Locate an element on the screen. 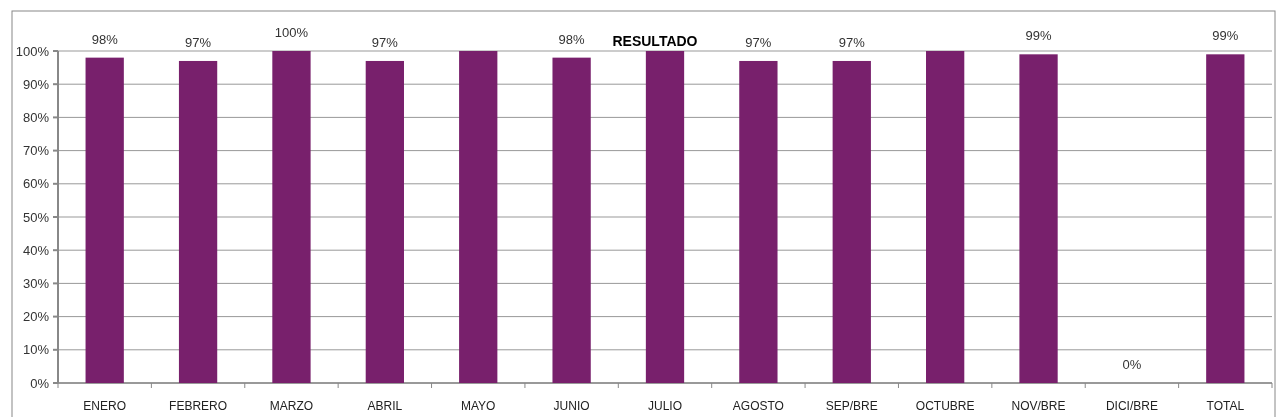 This screenshot has height=417, width=1283. y-tick-label: 70% is located at coordinates (36, 151).